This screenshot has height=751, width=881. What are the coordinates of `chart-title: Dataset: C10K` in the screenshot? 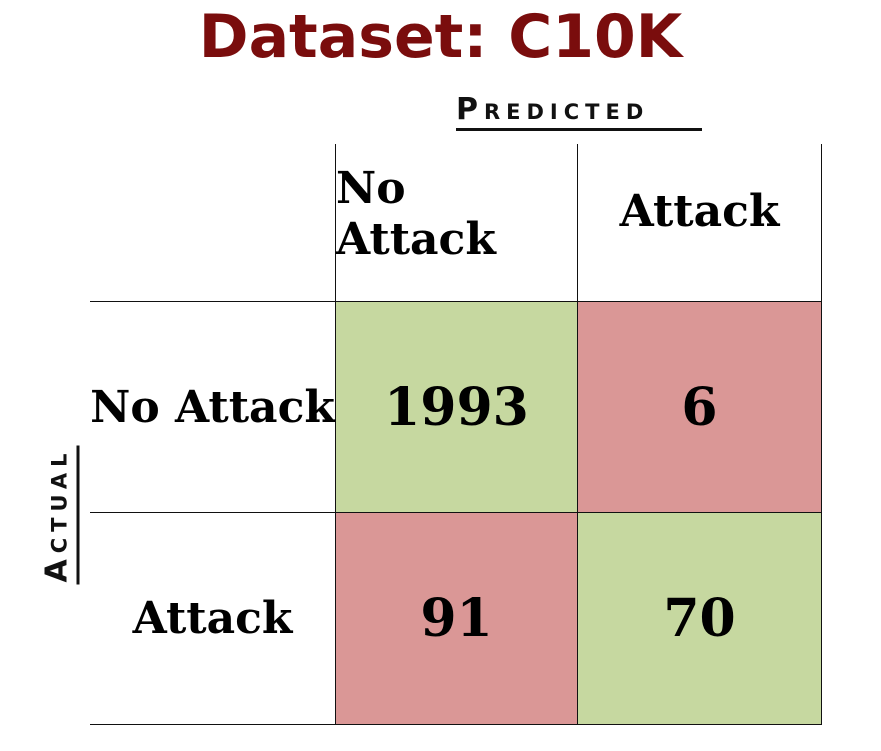 It's located at (440, 37).